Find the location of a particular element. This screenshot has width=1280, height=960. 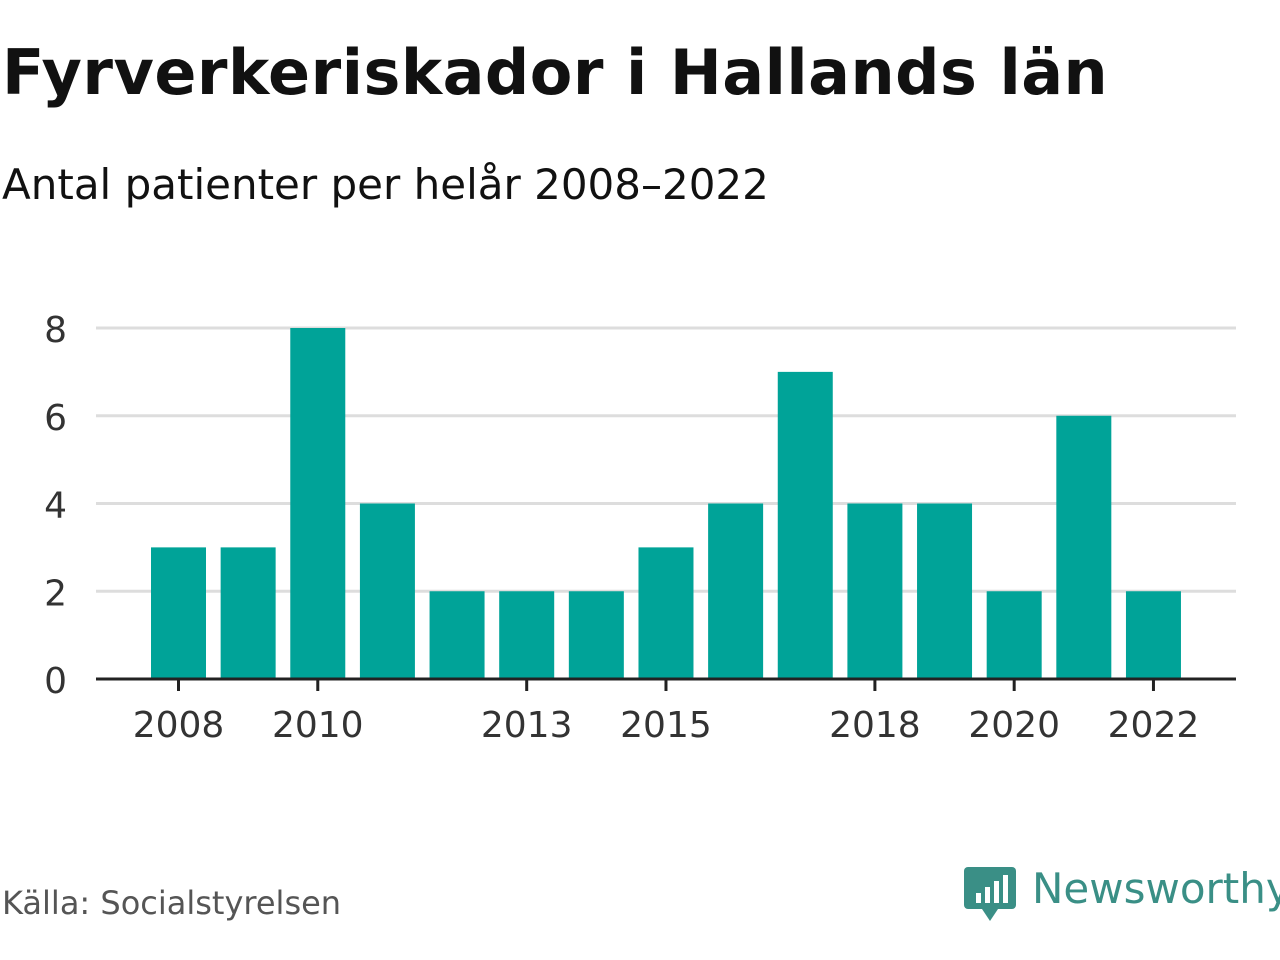

x-tick-label: 2020 is located at coordinates (1014, 725).